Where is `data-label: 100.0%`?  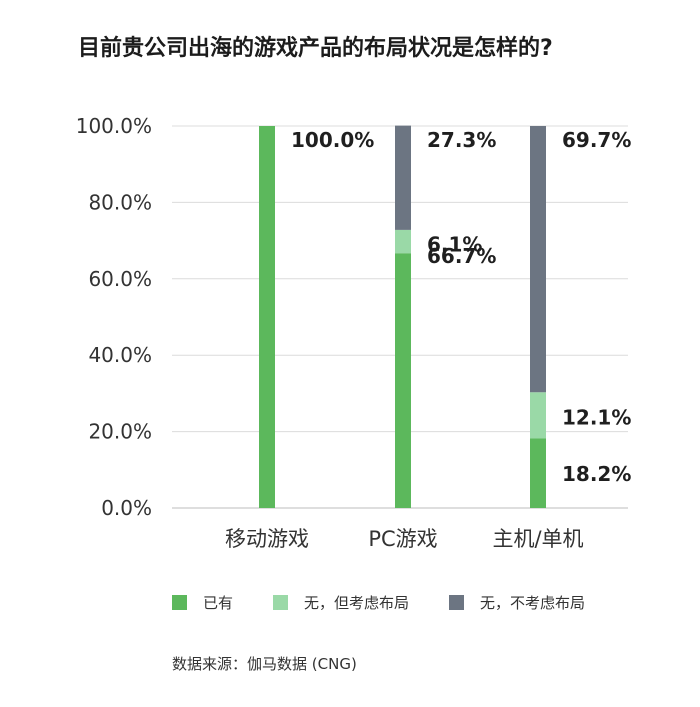 data-label: 100.0% is located at coordinates (332, 140).